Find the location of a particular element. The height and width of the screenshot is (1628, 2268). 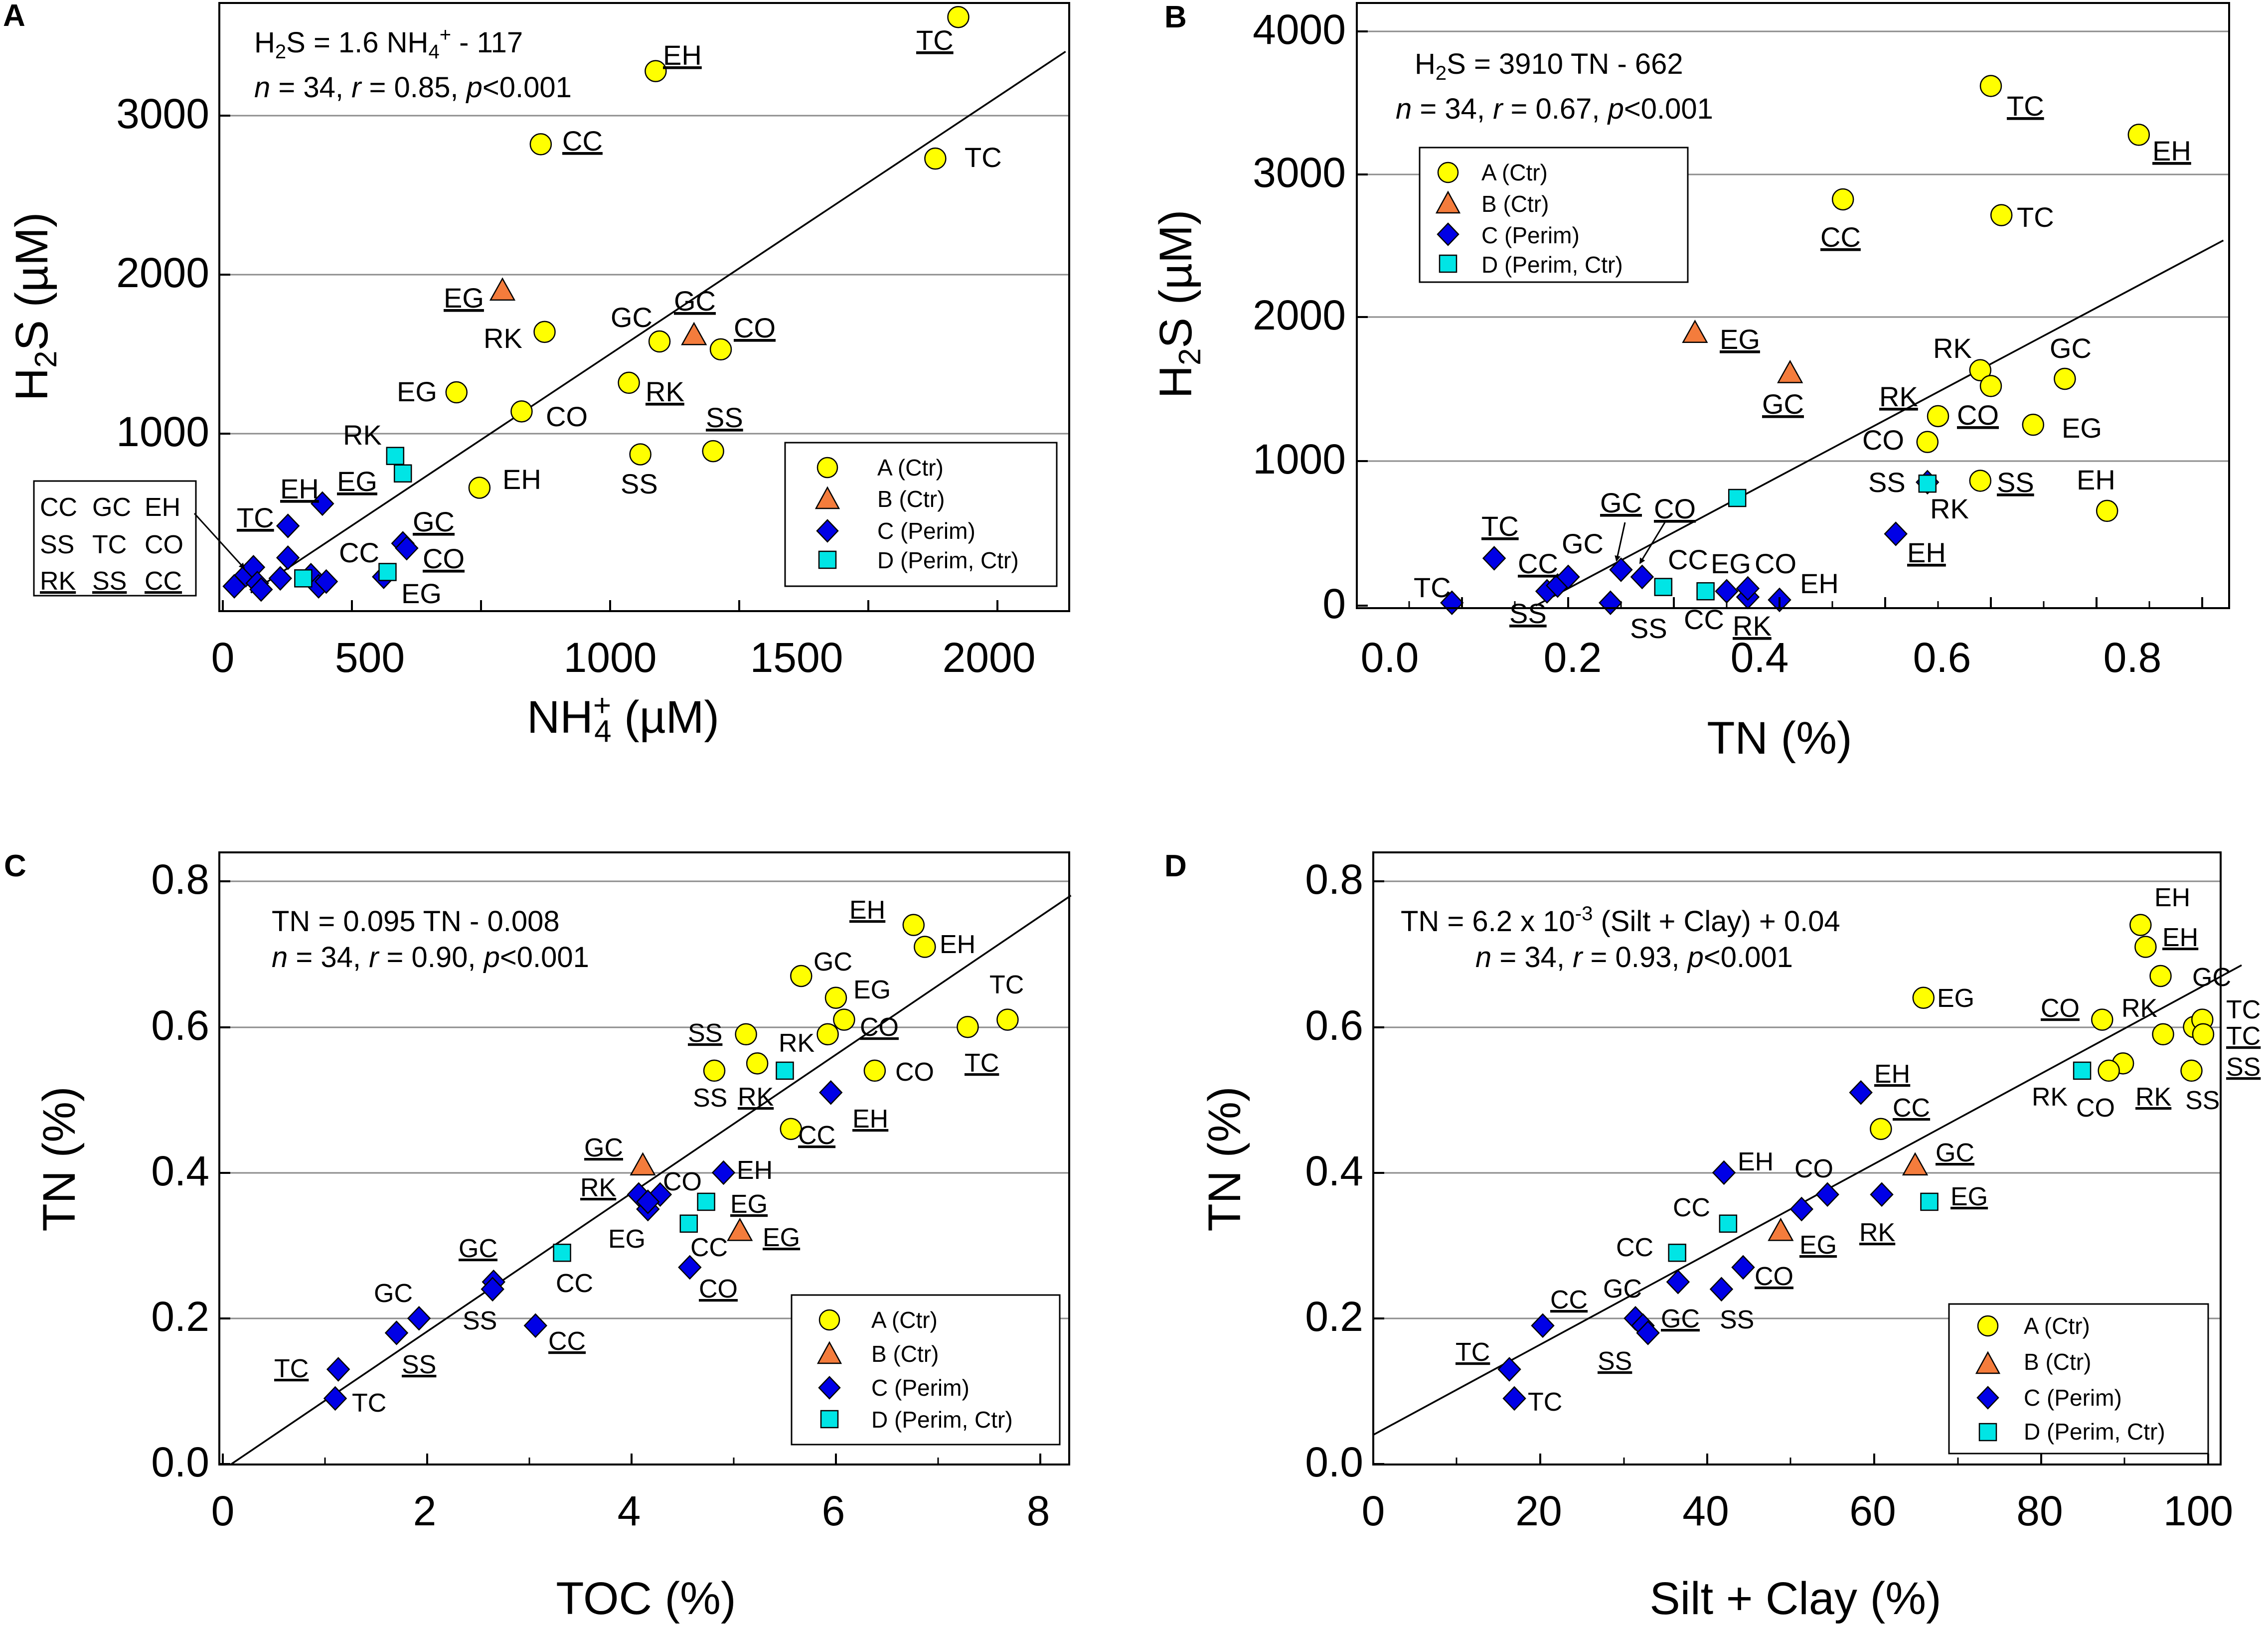

x-tick-label: 6 is located at coordinates (833, 1510).